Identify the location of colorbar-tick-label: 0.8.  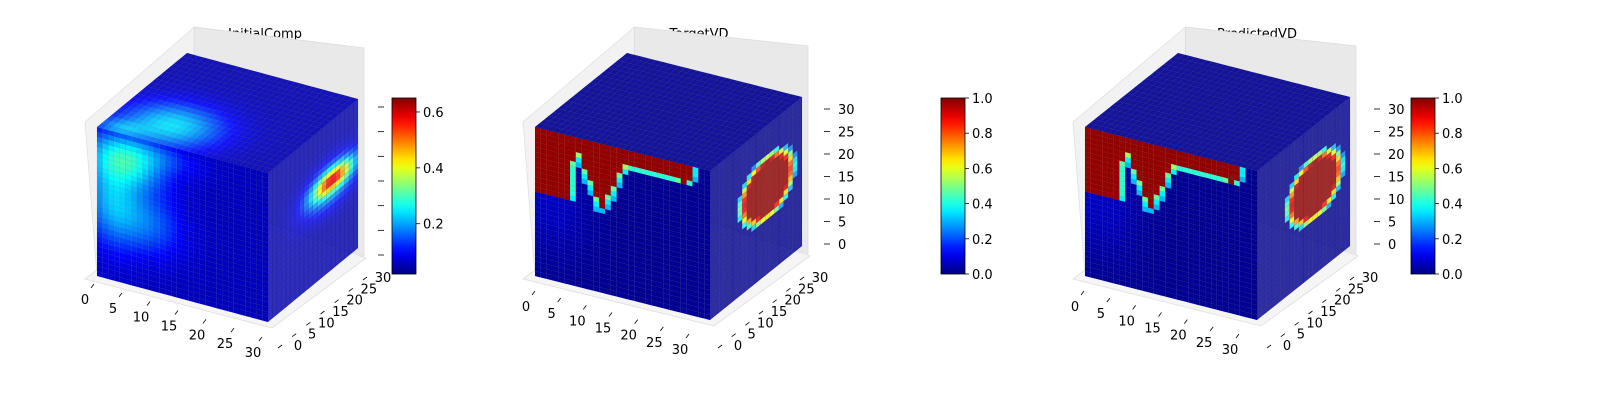
(1452, 134).